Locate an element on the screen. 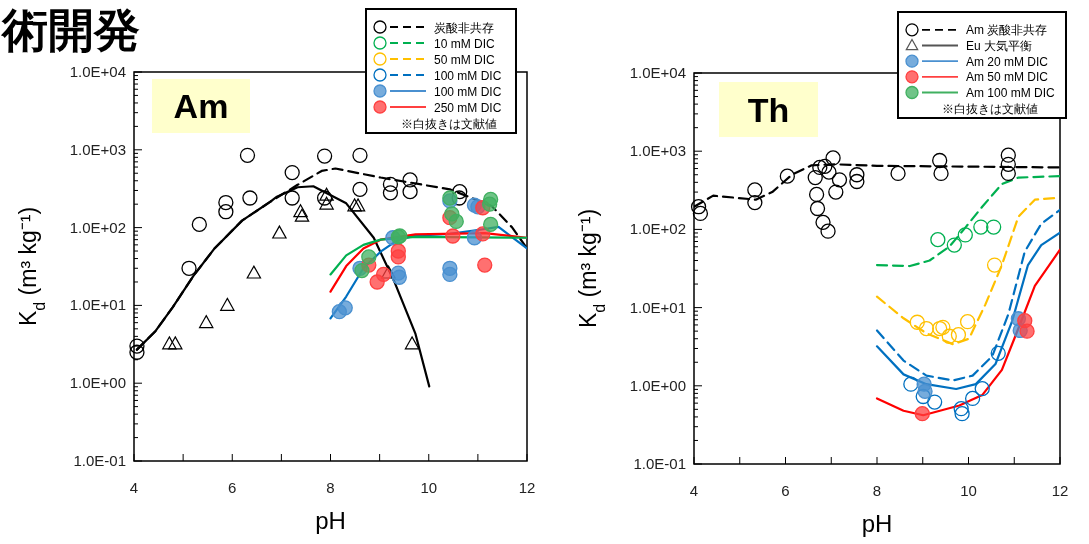  panel-label: Th is located at coordinates (768, 109).